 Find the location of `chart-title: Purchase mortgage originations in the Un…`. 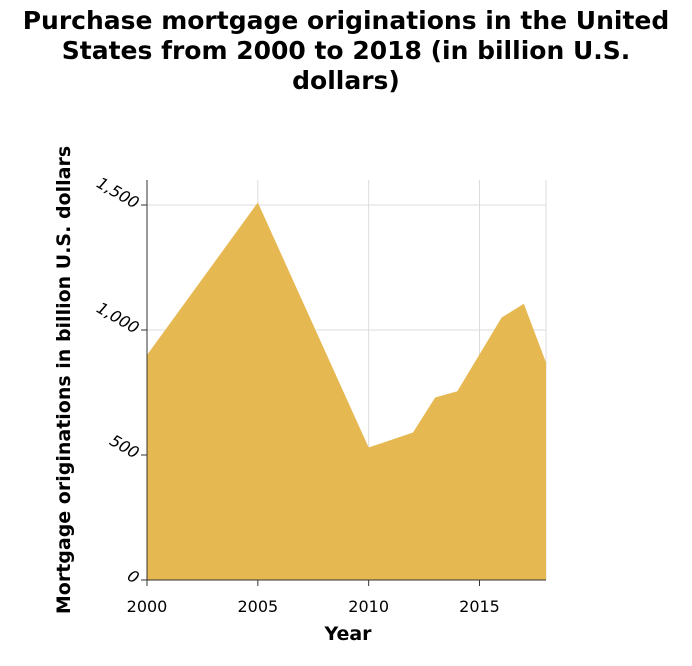

chart-title: Purchase mortgage originations in the Un… is located at coordinates (346, 51).